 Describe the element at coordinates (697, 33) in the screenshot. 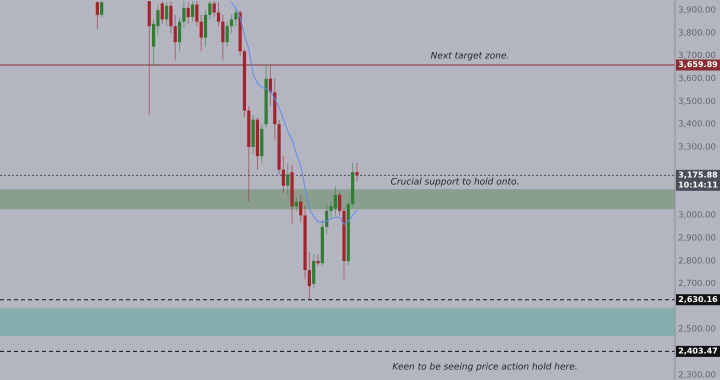

I see `y-tick-label: 3,800.00` at that location.